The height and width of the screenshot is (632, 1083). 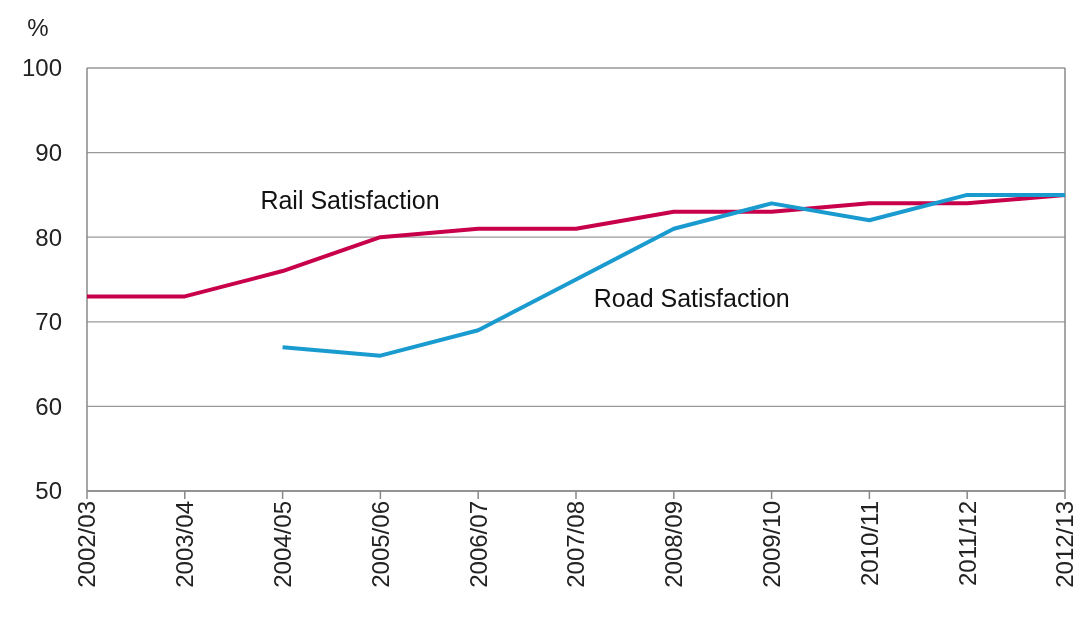 What do you see at coordinates (48, 406) in the screenshot?
I see `y-tick-label: 60` at bounding box center [48, 406].